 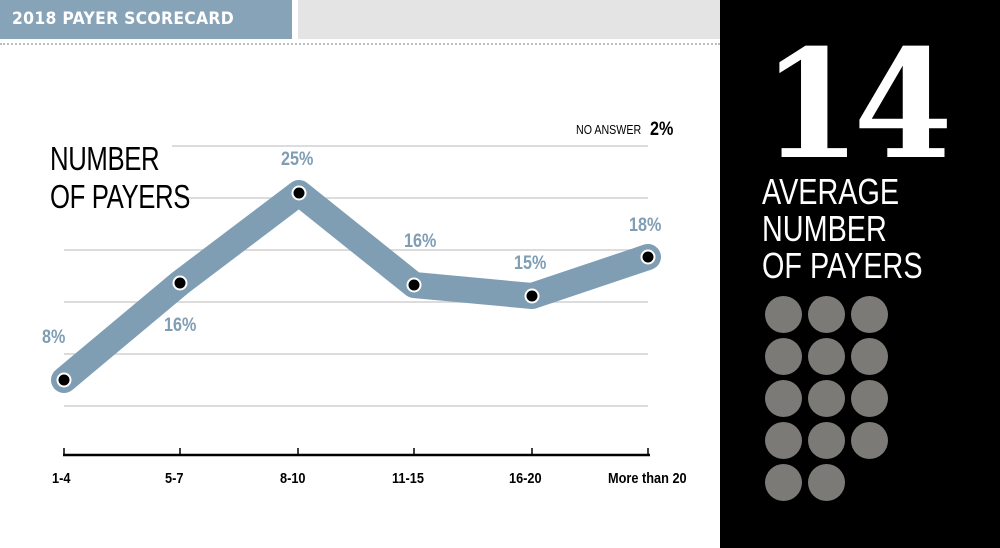 What do you see at coordinates (293, 478) in the screenshot?
I see `x-tick-label: 8-10` at bounding box center [293, 478].